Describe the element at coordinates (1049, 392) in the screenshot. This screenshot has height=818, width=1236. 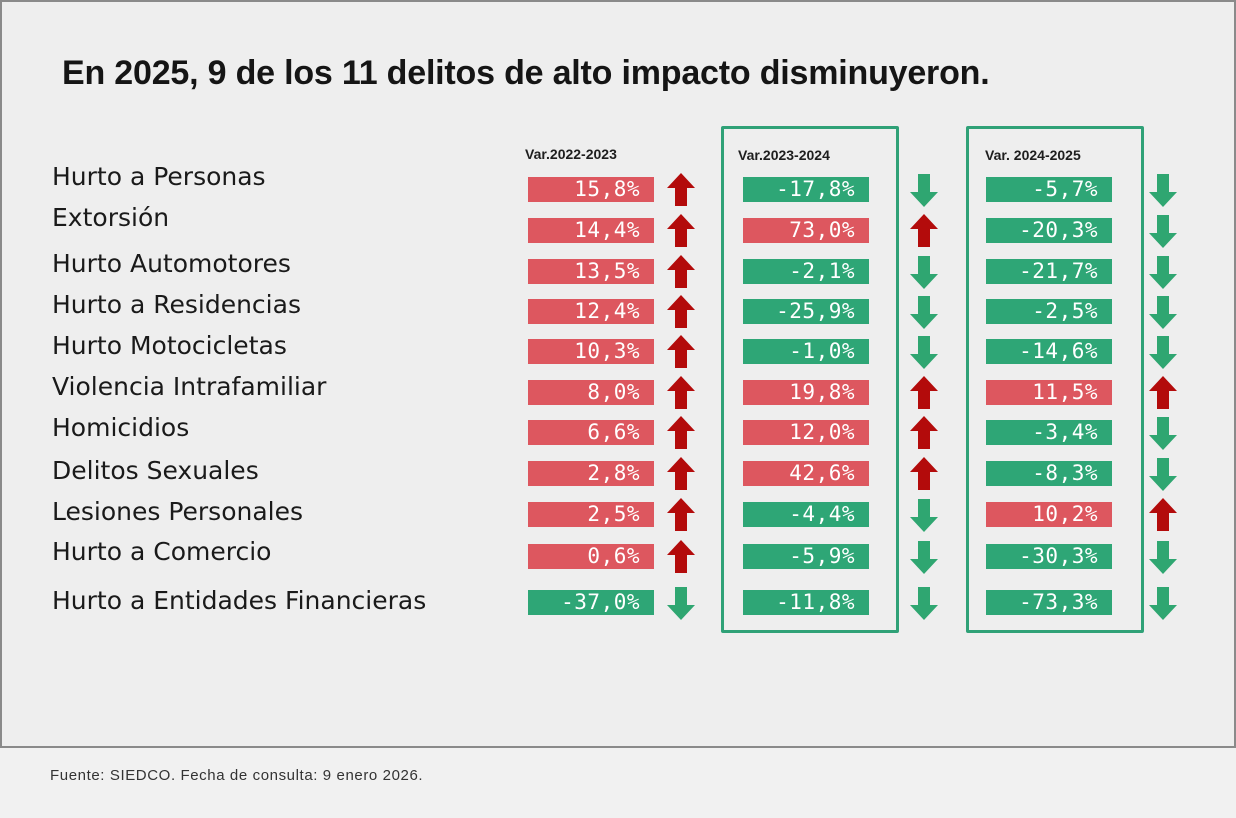
I see `value-cell-2024-2025: 11,5%` at that location.